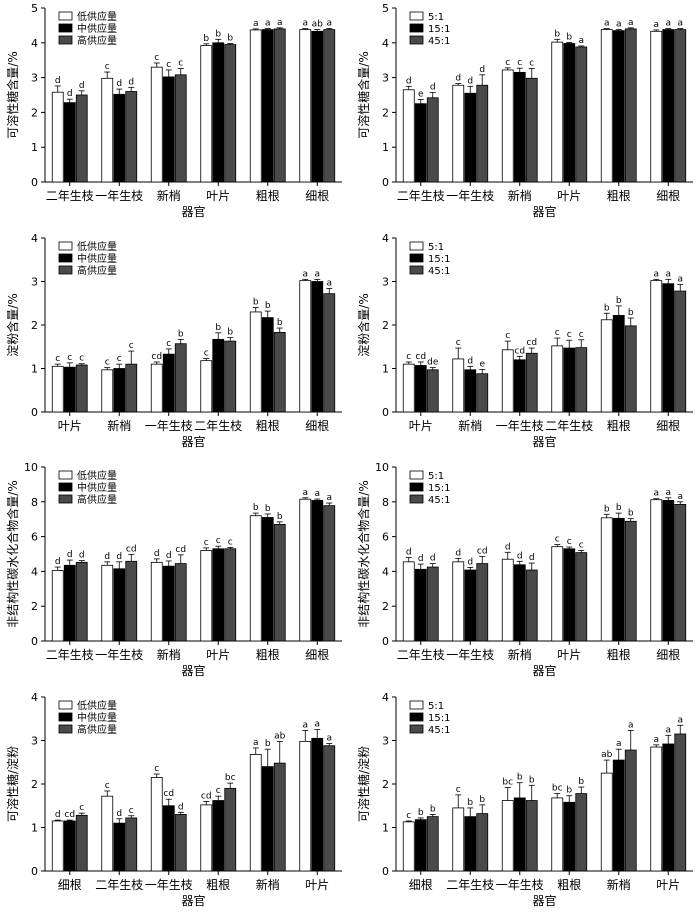  I want to click on y-tick-label: 5, so click(34, 8).